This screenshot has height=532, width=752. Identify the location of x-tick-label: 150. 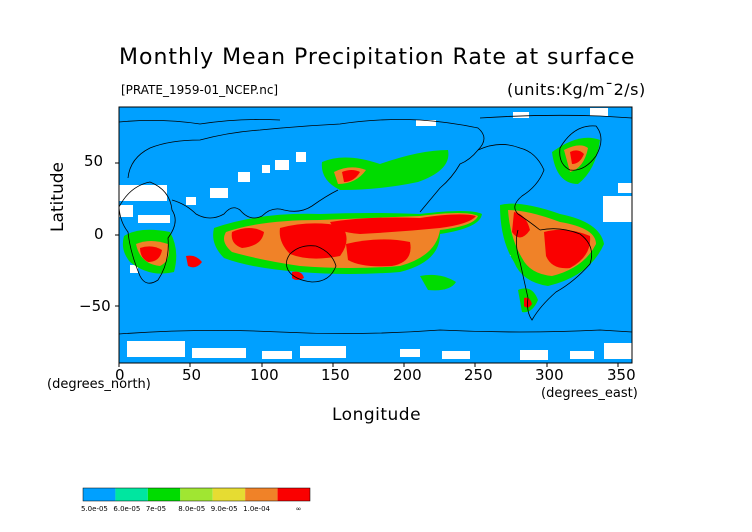
(335, 375).